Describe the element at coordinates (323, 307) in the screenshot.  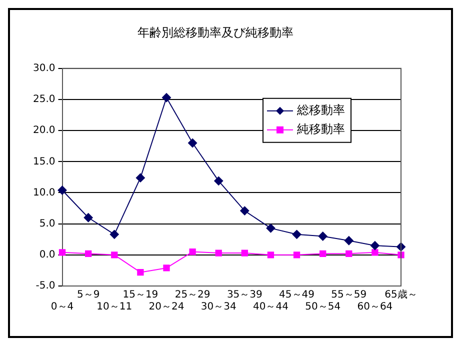
I see `x-tick-label: 50～54` at that location.